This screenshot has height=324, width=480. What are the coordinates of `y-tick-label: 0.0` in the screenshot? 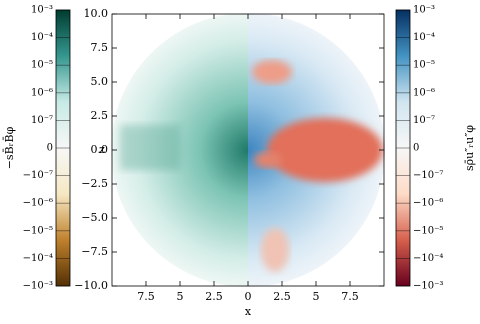 It's located at (100, 149).